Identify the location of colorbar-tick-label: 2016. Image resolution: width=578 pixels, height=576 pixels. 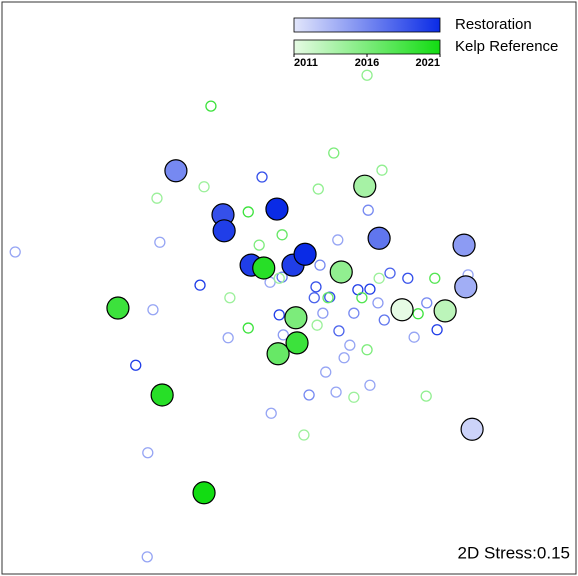
(367, 63).